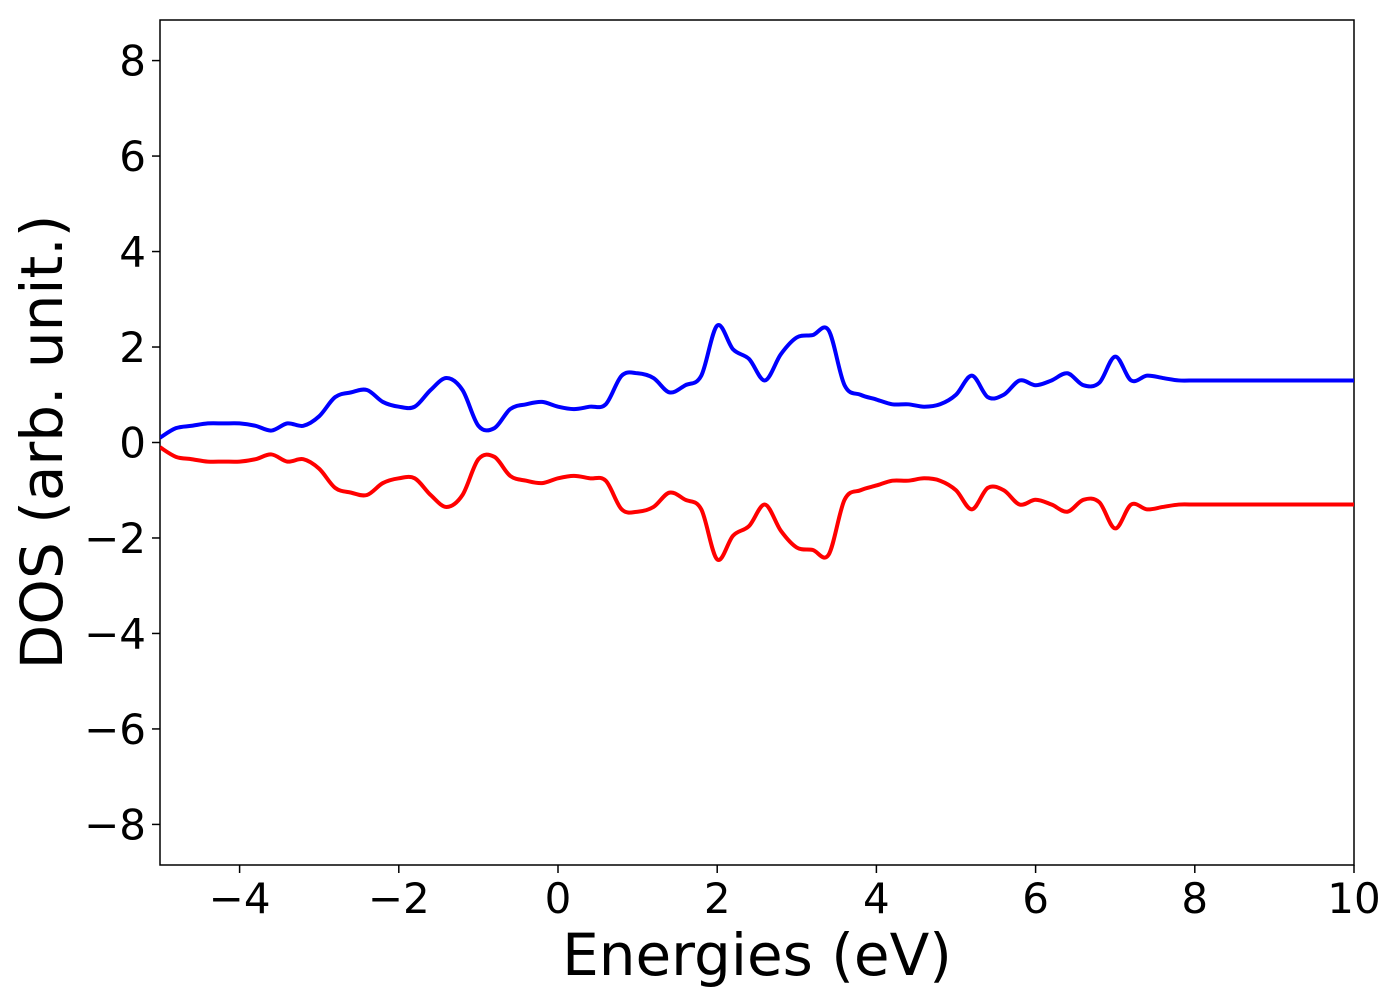  I want to click on x-tick-label: −4, so click(240, 898).